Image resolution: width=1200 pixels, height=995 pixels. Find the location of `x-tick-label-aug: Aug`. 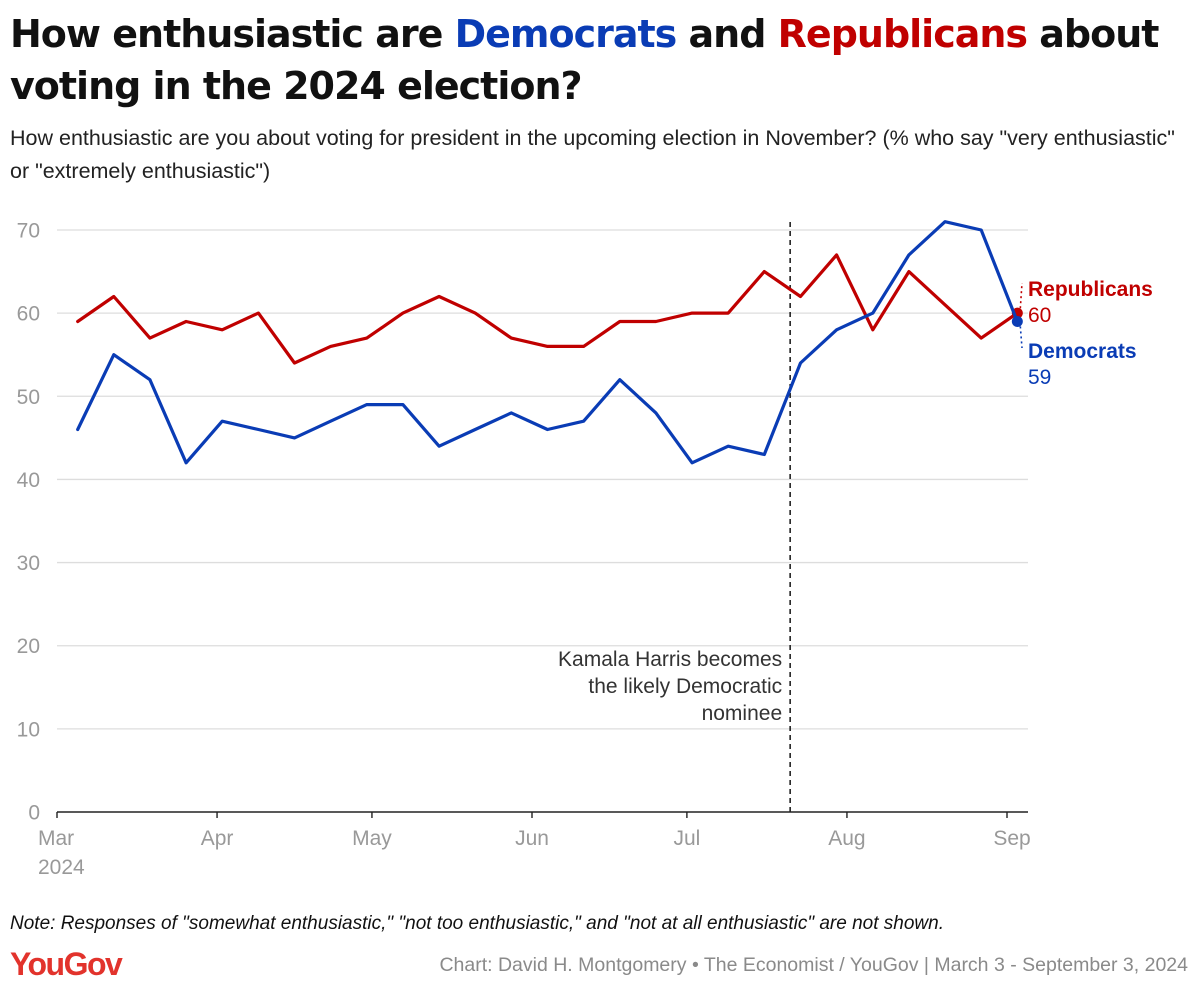

x-tick-label-aug: Aug is located at coordinates (846, 838).